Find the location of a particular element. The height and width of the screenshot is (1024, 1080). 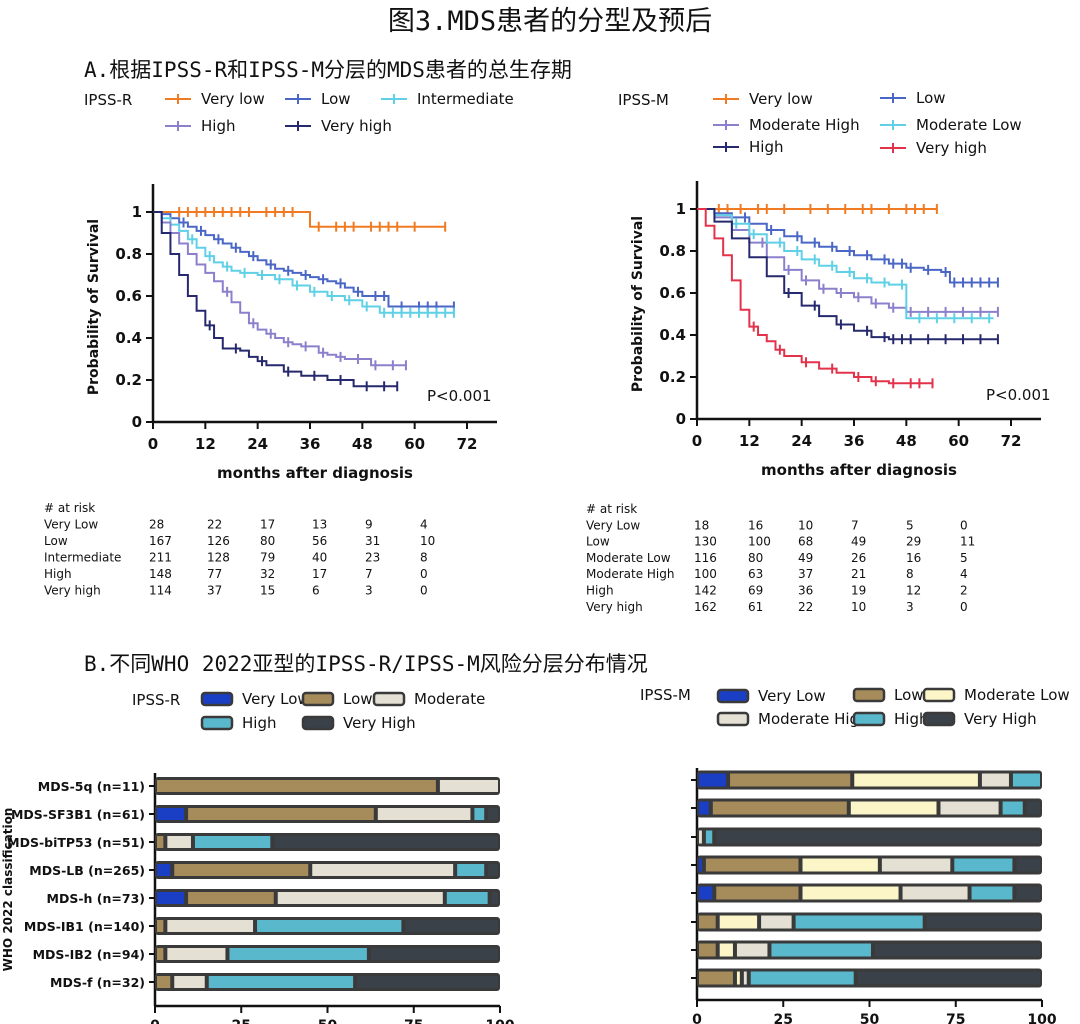

risk-value: 28 is located at coordinates (156, 525).